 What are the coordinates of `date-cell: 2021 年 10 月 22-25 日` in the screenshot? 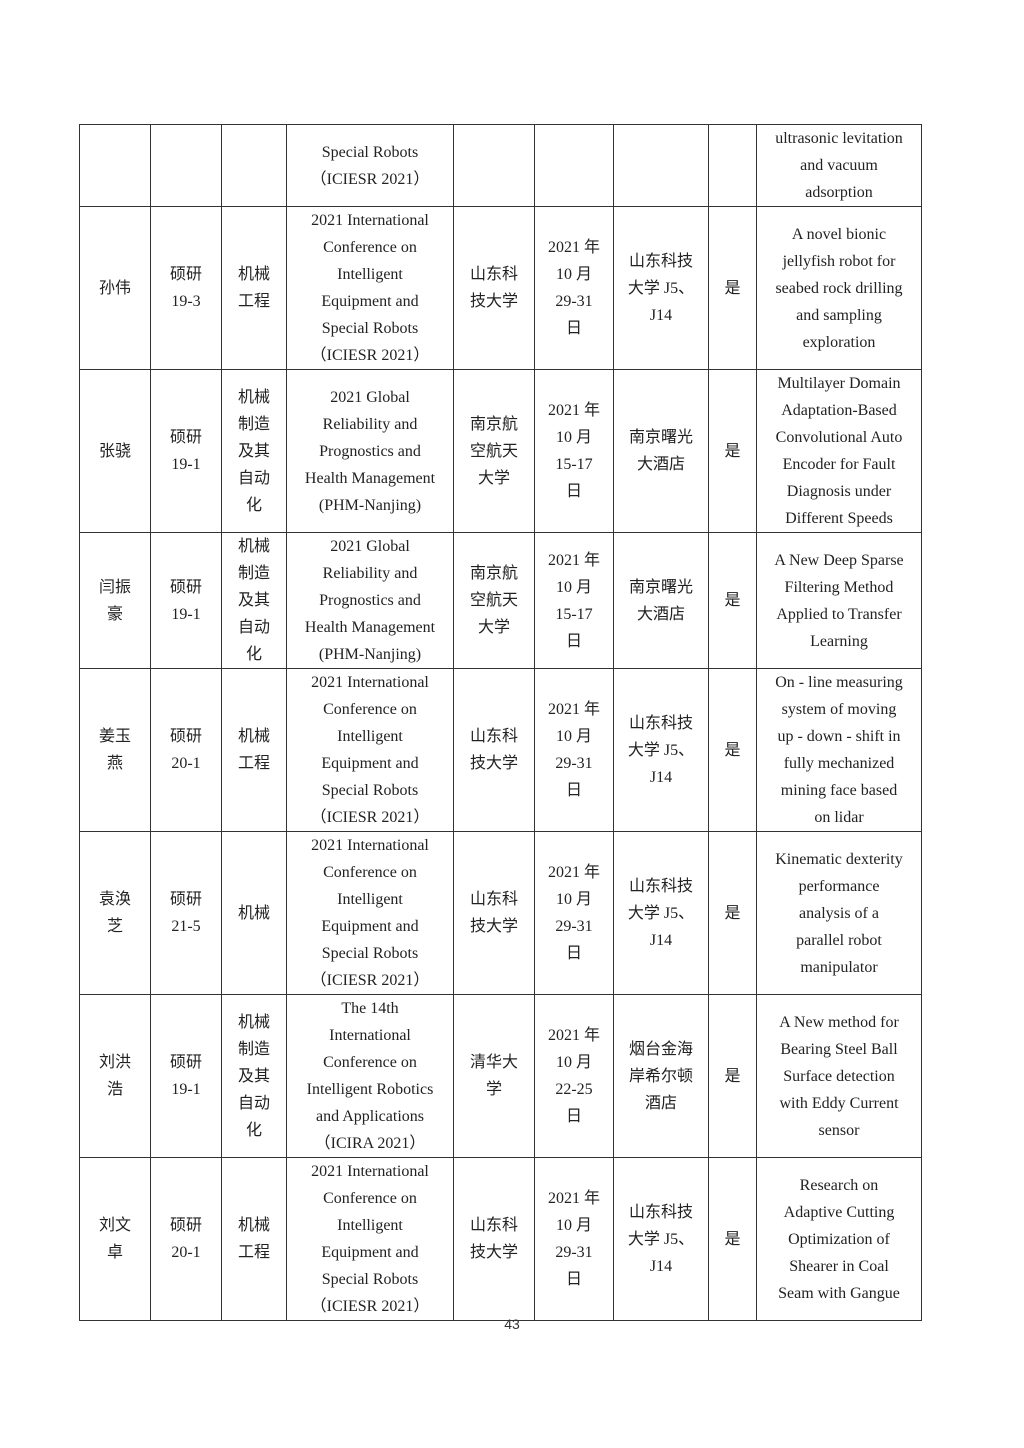 It's located at (574, 1076).